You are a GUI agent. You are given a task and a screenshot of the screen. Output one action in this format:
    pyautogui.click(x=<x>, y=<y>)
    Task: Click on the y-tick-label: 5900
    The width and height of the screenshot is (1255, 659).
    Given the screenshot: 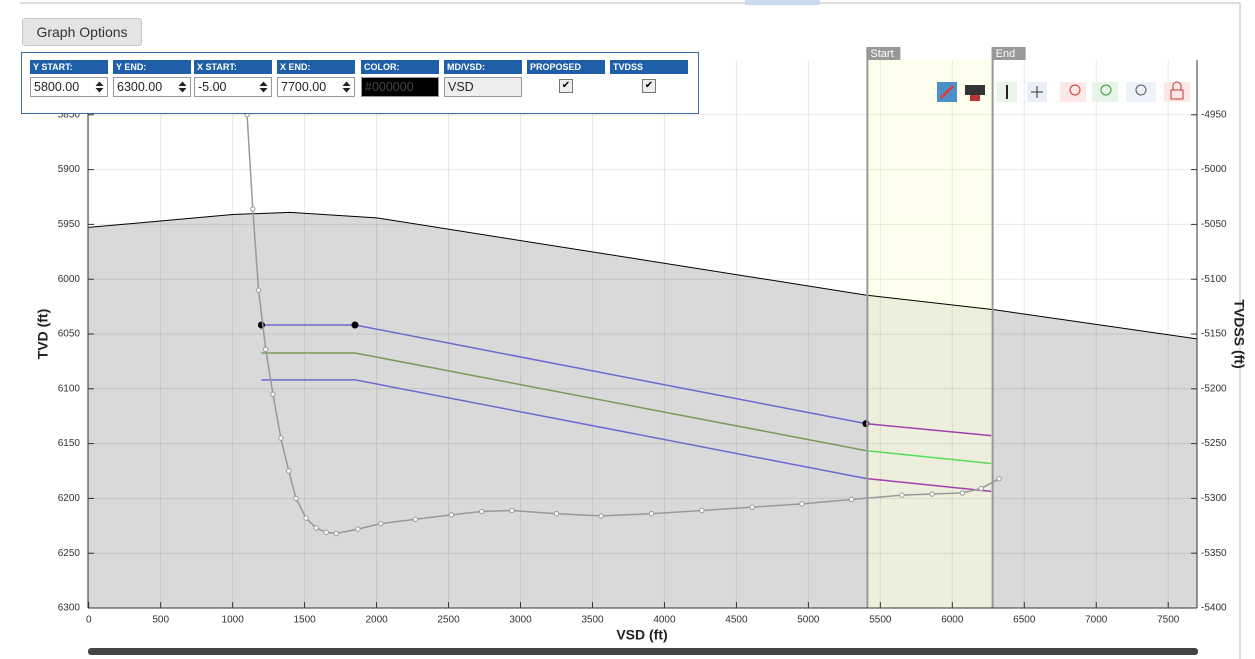 What is the action you would take?
    pyautogui.click(x=69, y=169)
    